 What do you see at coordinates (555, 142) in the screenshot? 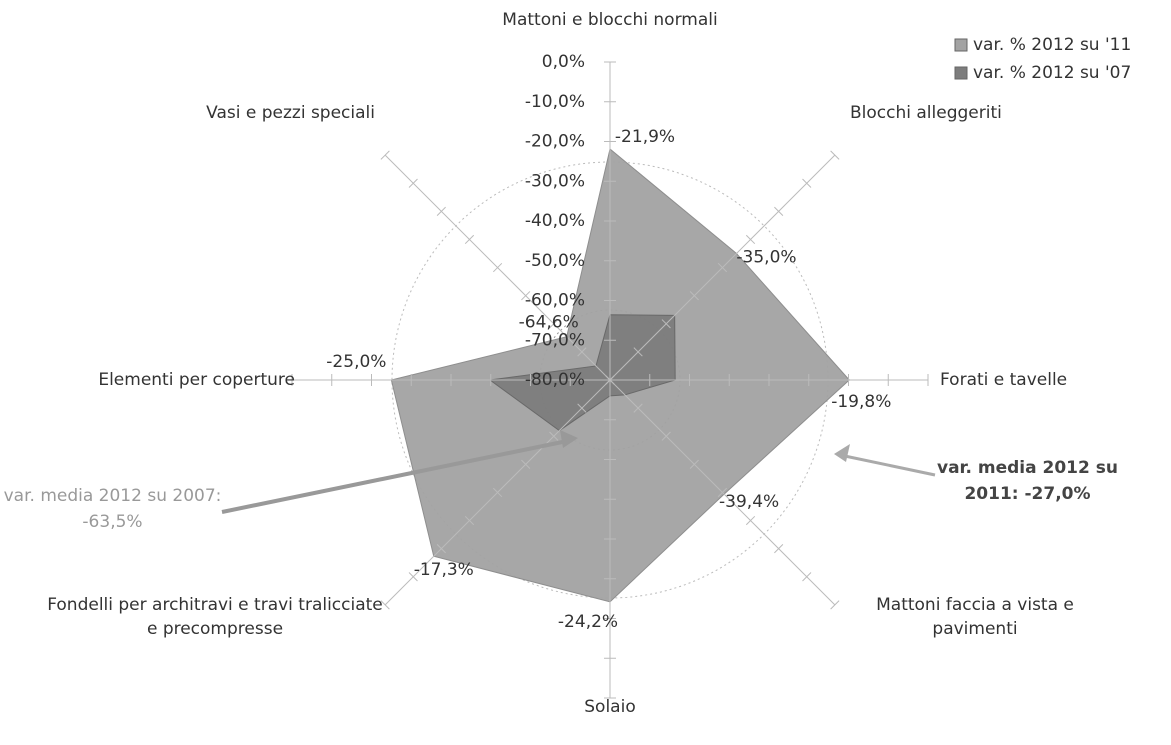
I see `r-tick-label: -20,0%` at bounding box center [555, 142].